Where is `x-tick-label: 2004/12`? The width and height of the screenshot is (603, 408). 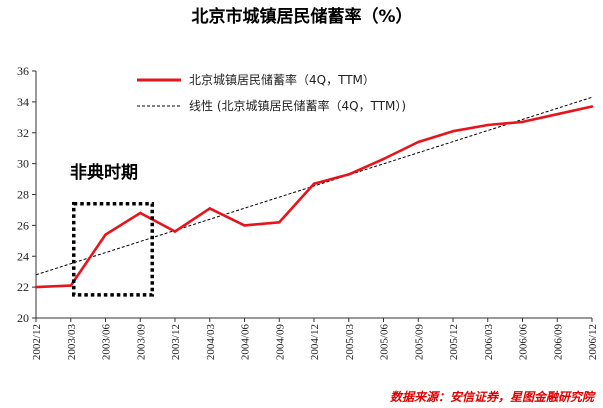 x-tick-label: 2004/12 is located at coordinates (315, 342).